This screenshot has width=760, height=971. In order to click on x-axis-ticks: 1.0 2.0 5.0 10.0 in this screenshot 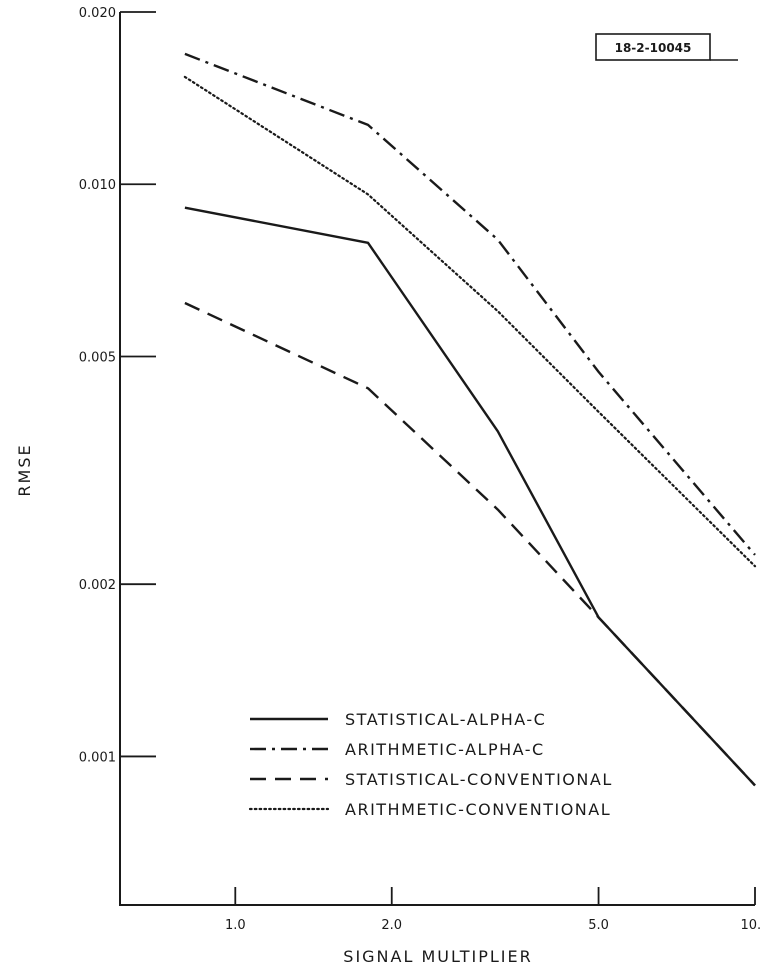, I will do `click(492, 910)`.